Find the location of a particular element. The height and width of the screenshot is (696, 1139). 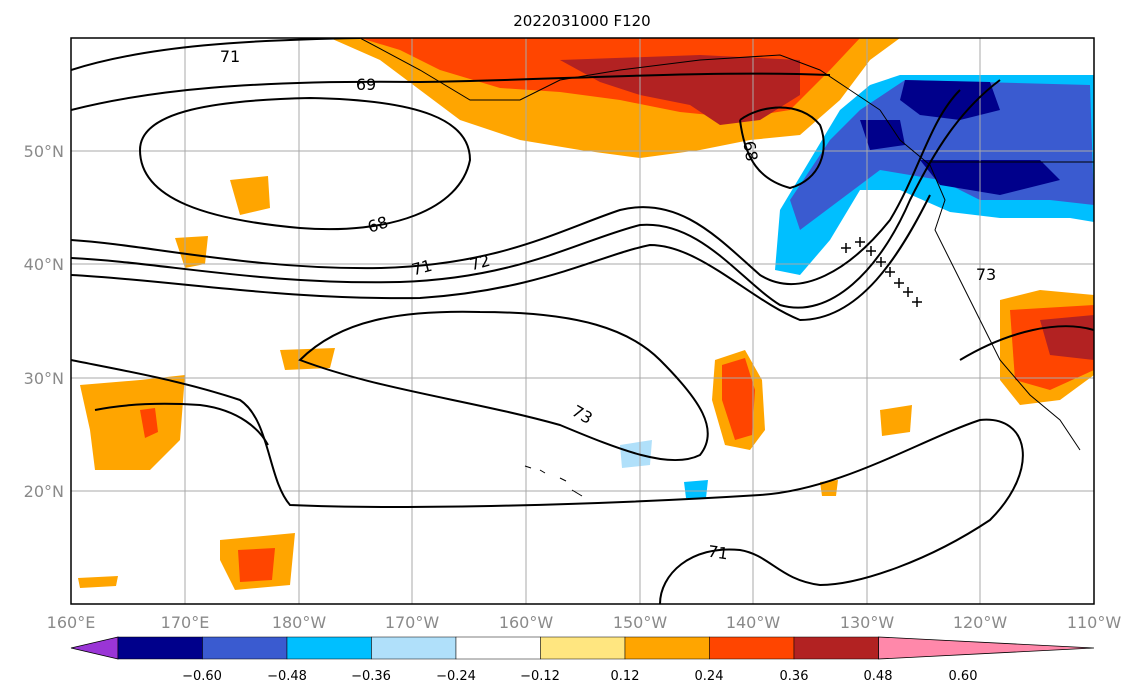

lon-tick-label: 160°W is located at coordinates (526, 622).